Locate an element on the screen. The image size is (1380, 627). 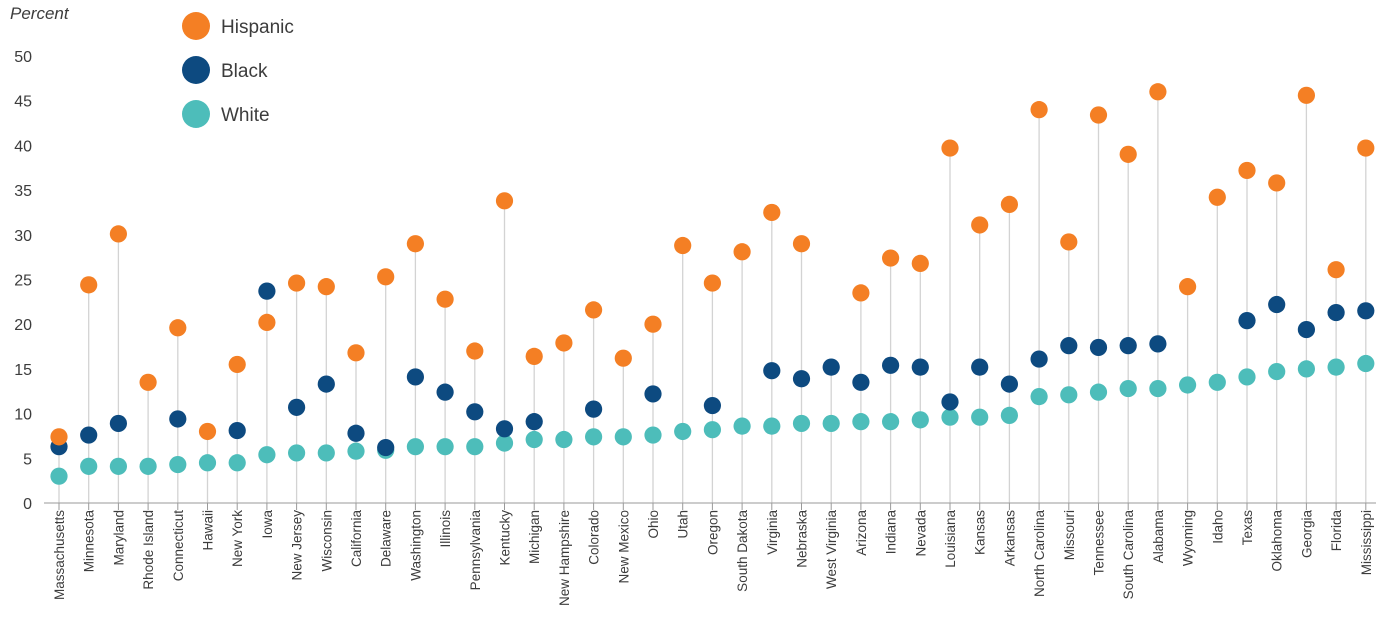
y-tick-label: 5 is located at coordinates (27, 459).